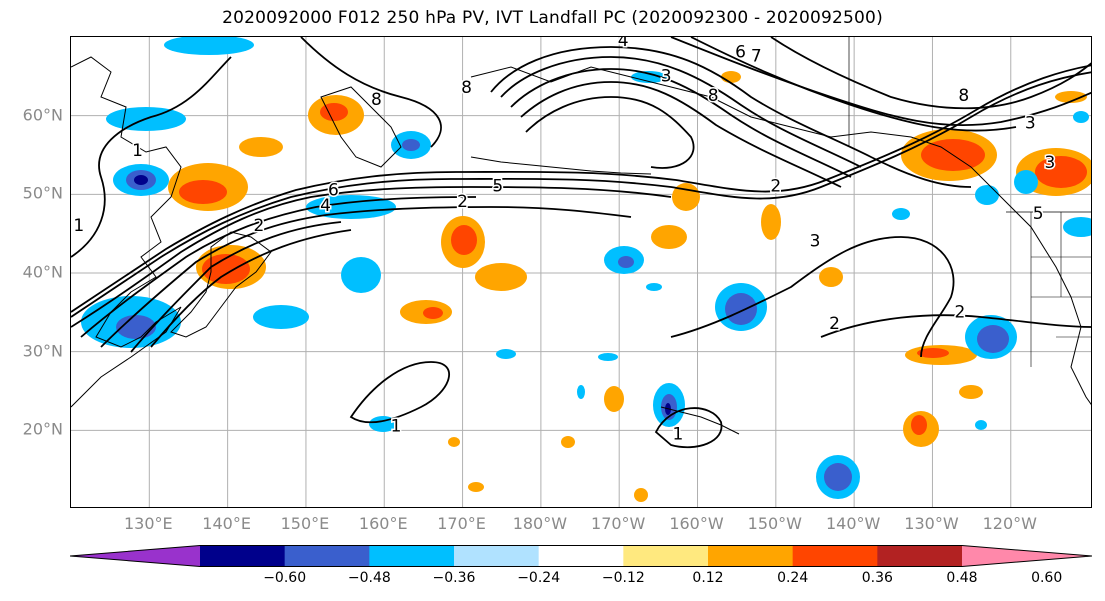  Describe the element at coordinates (793, 578) in the screenshot. I see `colorbar-tick-label: 0.24` at that location.